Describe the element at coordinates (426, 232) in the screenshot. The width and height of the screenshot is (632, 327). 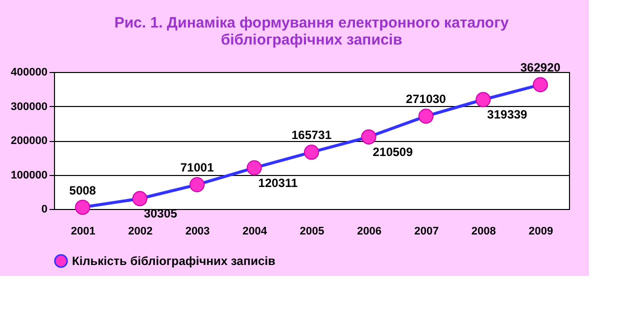
I see `x-tick-label: 2007` at that location.